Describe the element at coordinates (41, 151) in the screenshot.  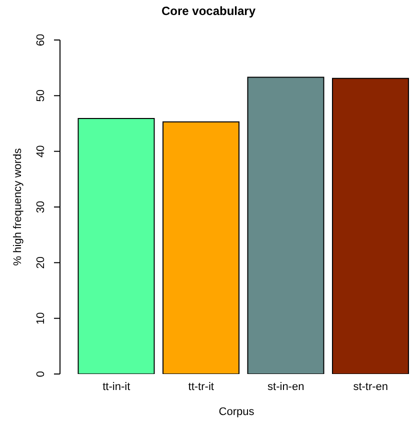
I see `y-tick-label: 40` at that location.